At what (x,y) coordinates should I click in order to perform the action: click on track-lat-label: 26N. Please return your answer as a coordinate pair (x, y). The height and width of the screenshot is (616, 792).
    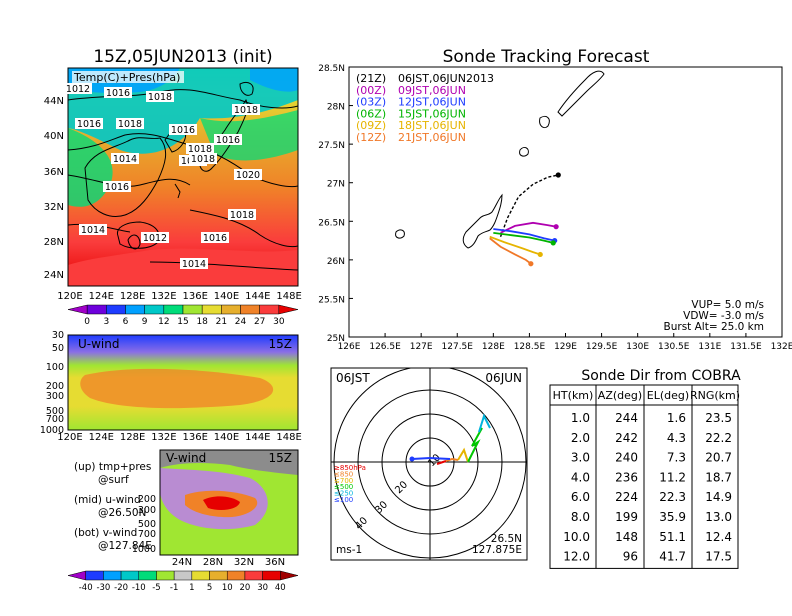
    Looking at the image, I should click on (336, 262).